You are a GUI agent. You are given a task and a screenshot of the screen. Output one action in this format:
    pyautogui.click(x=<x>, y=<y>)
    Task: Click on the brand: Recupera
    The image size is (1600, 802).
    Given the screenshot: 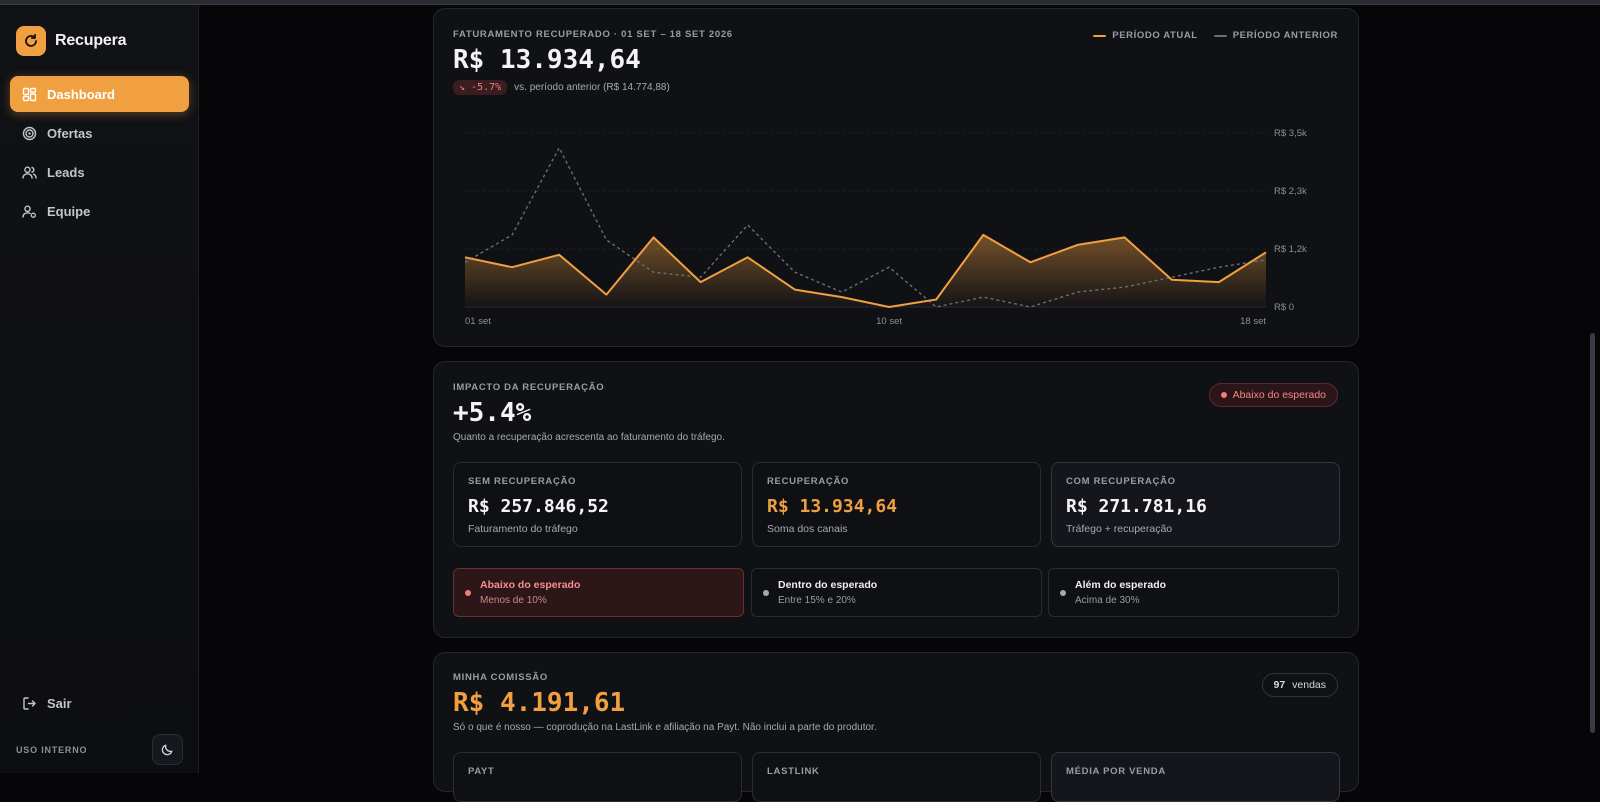 What is the action you would take?
    pyautogui.click(x=71, y=41)
    